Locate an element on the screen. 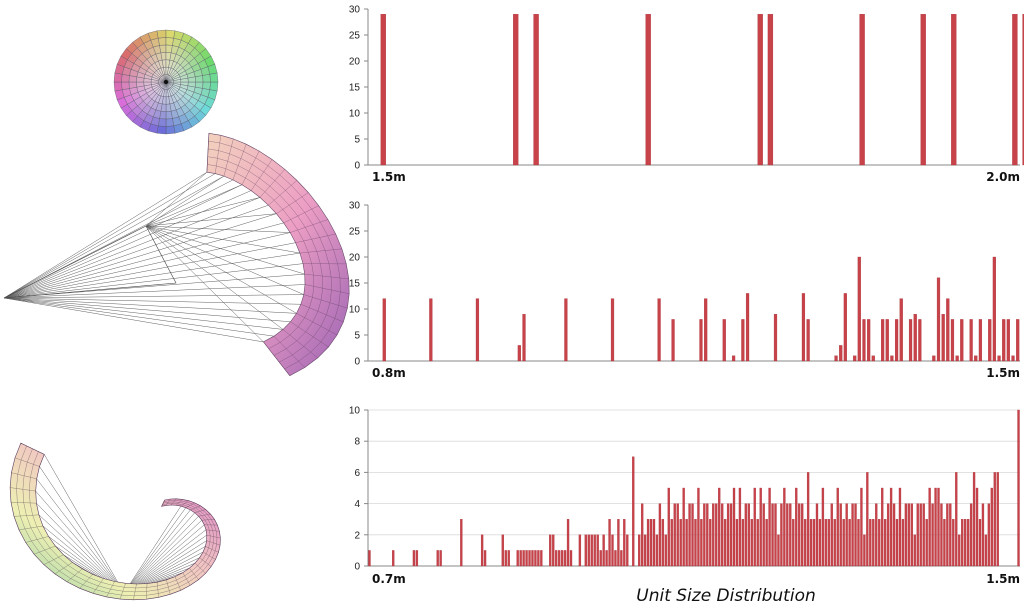  y-tick-label: 20 is located at coordinates (355, 62).